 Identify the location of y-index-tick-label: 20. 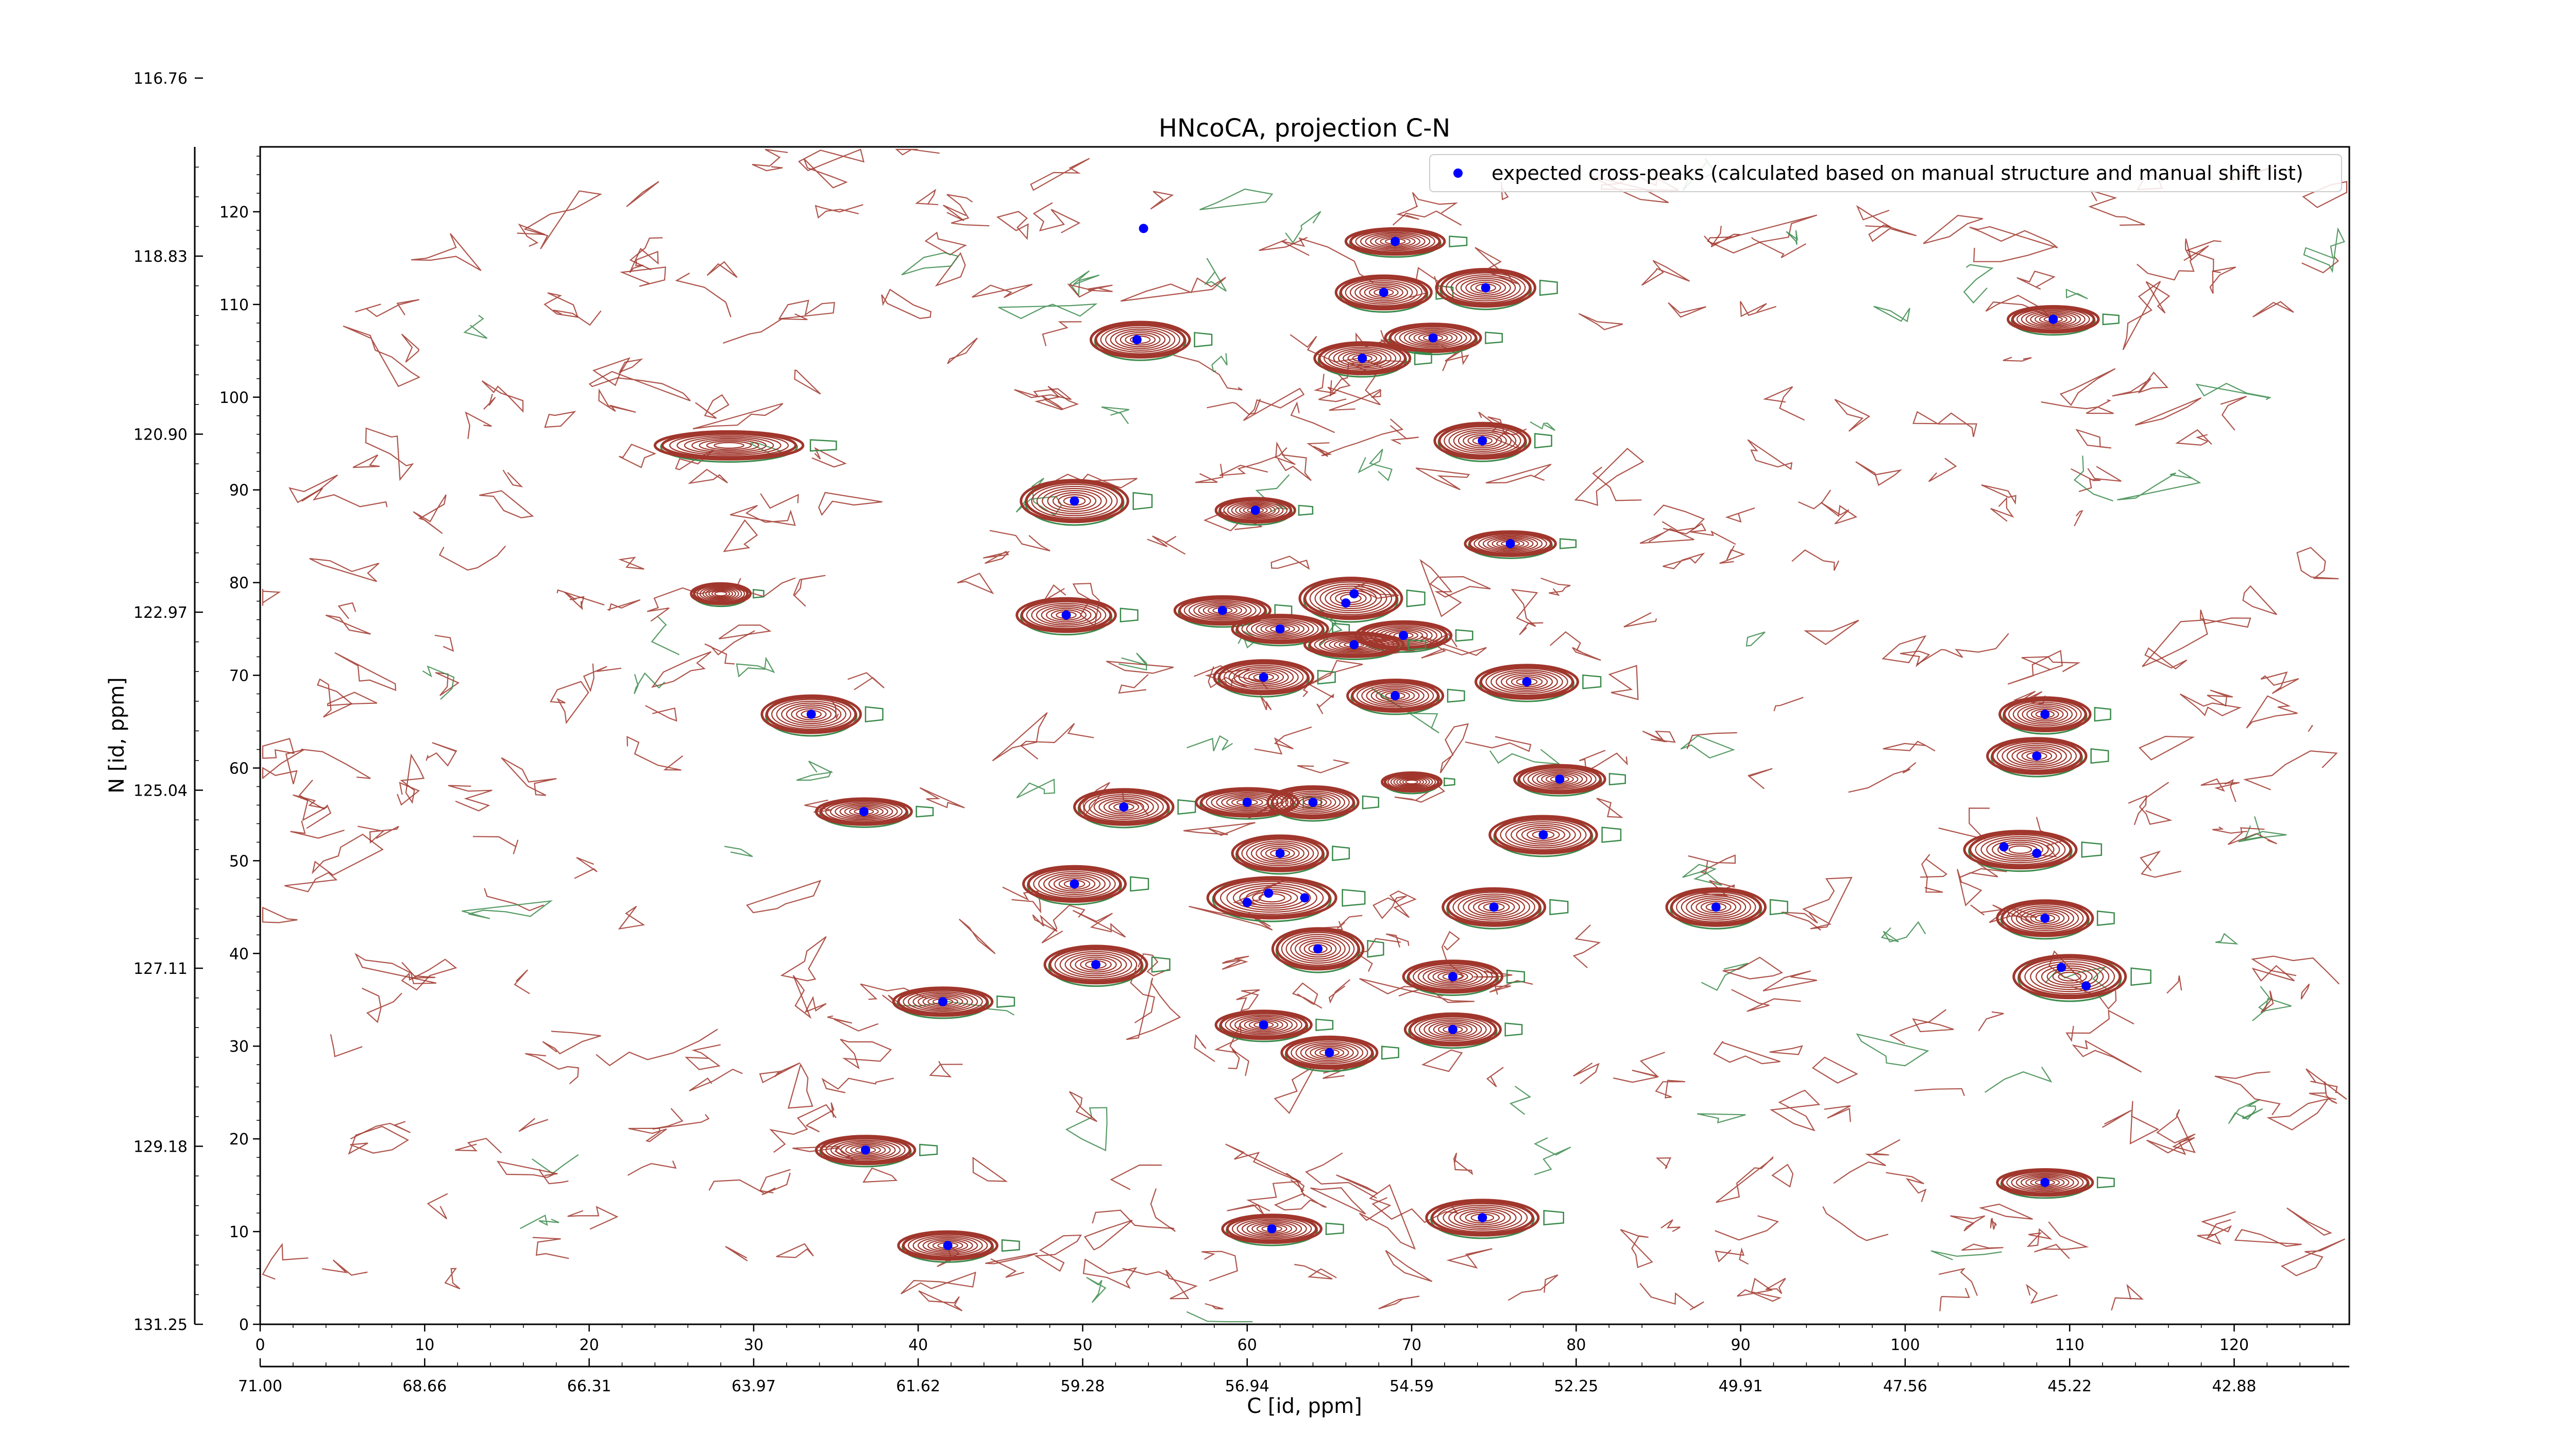
(239, 1140).